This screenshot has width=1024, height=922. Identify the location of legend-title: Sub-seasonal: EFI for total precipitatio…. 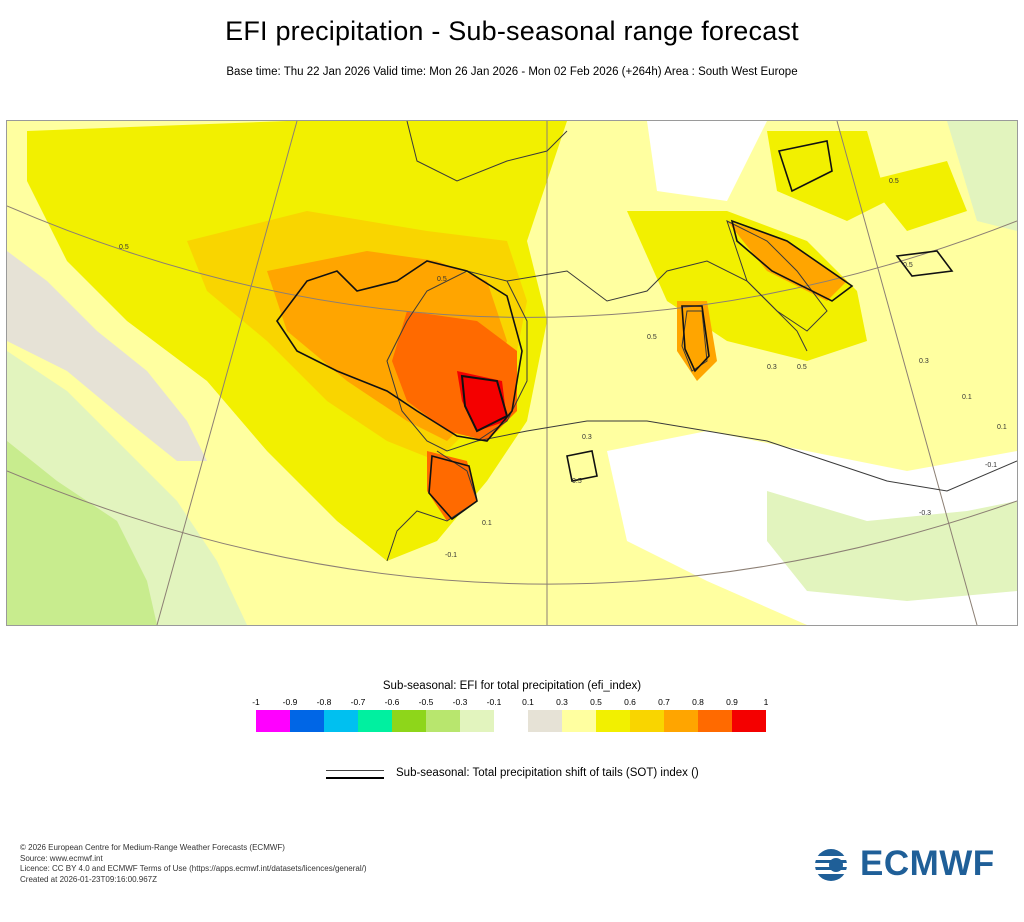
(512, 686).